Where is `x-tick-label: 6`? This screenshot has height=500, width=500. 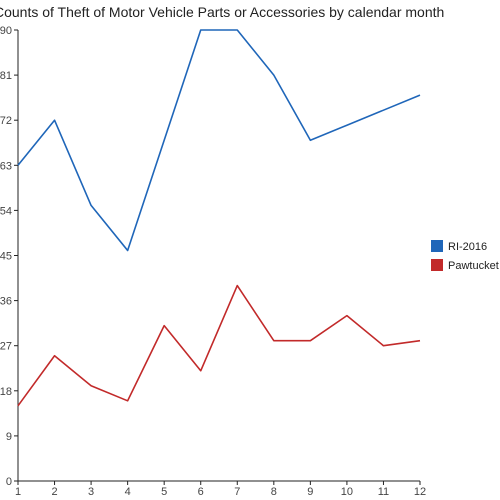
x-tick-label: 6 is located at coordinates (201, 492).